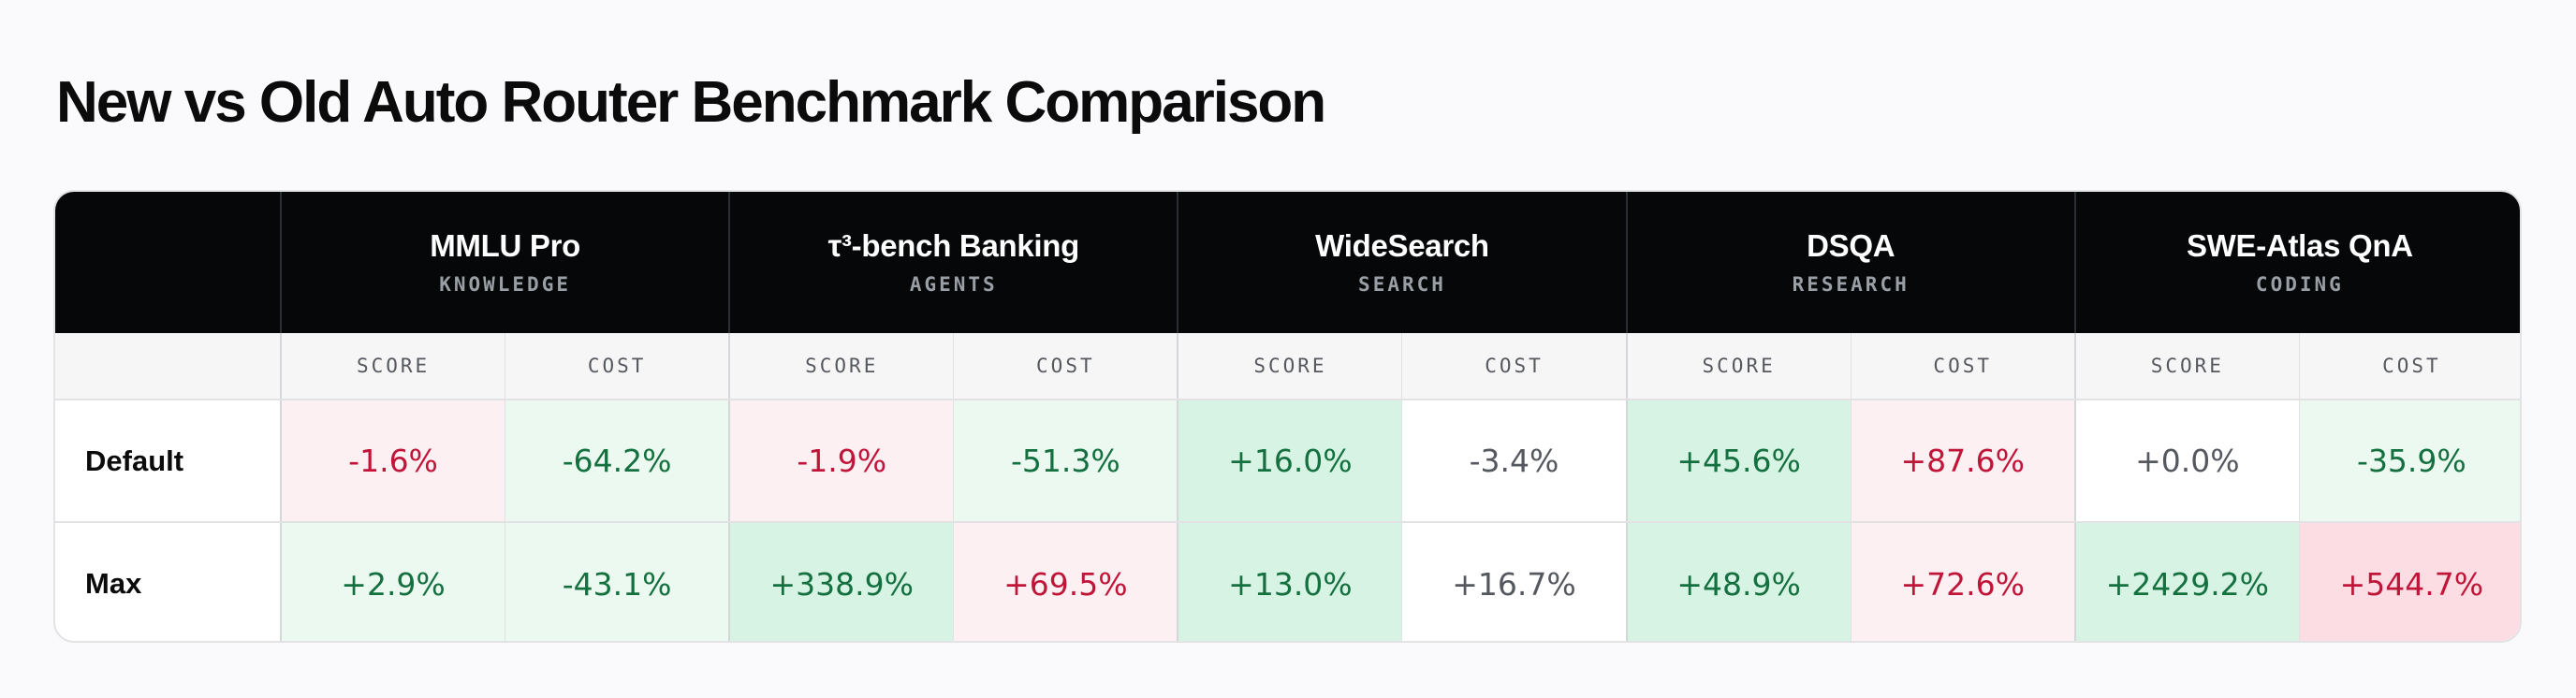 The width and height of the screenshot is (2576, 698). I want to click on score-cell: -1.9%, so click(841, 461).